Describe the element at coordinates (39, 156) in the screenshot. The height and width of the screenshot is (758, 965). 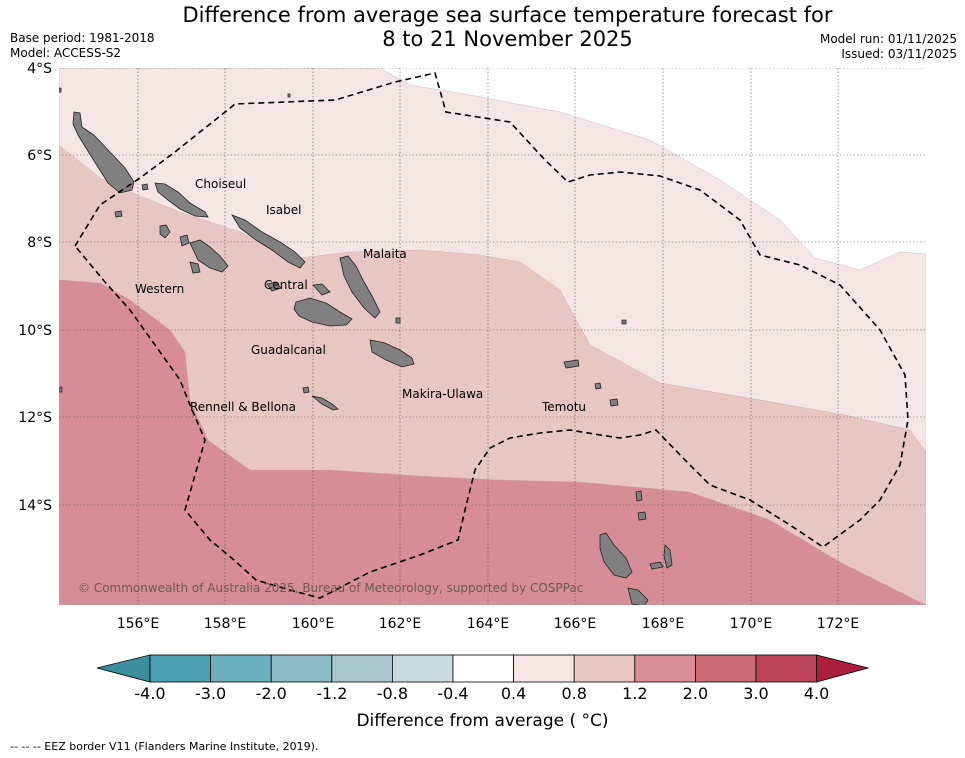
I see `lat-label-6s: 6°S` at that location.